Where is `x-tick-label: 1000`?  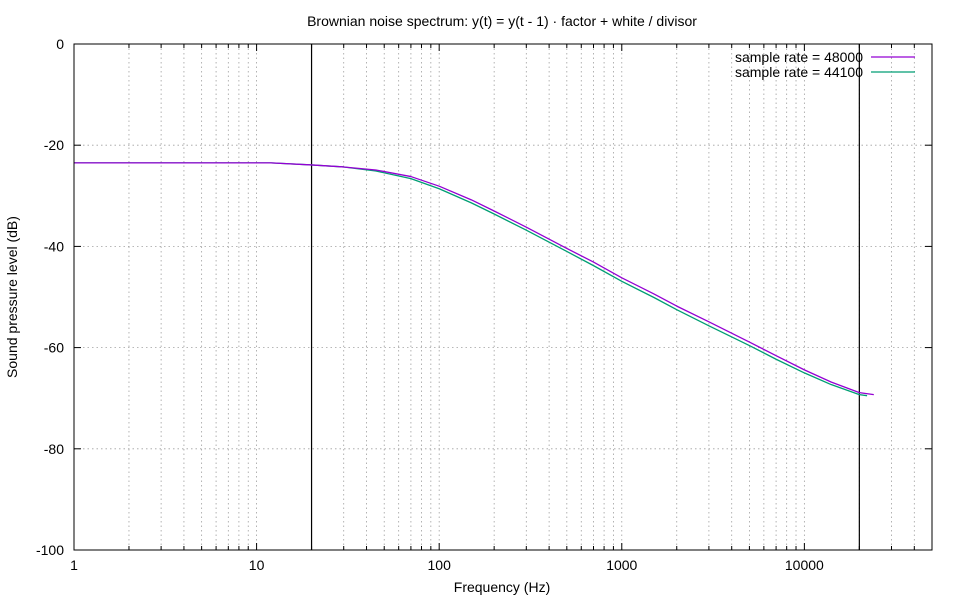 x-tick-label: 1000 is located at coordinates (621, 565).